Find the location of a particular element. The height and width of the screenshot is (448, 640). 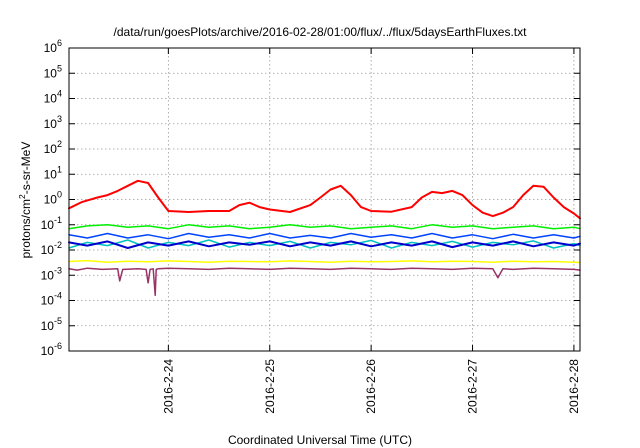

y-tick-label-exponent: -6 is located at coordinates (58, 346).